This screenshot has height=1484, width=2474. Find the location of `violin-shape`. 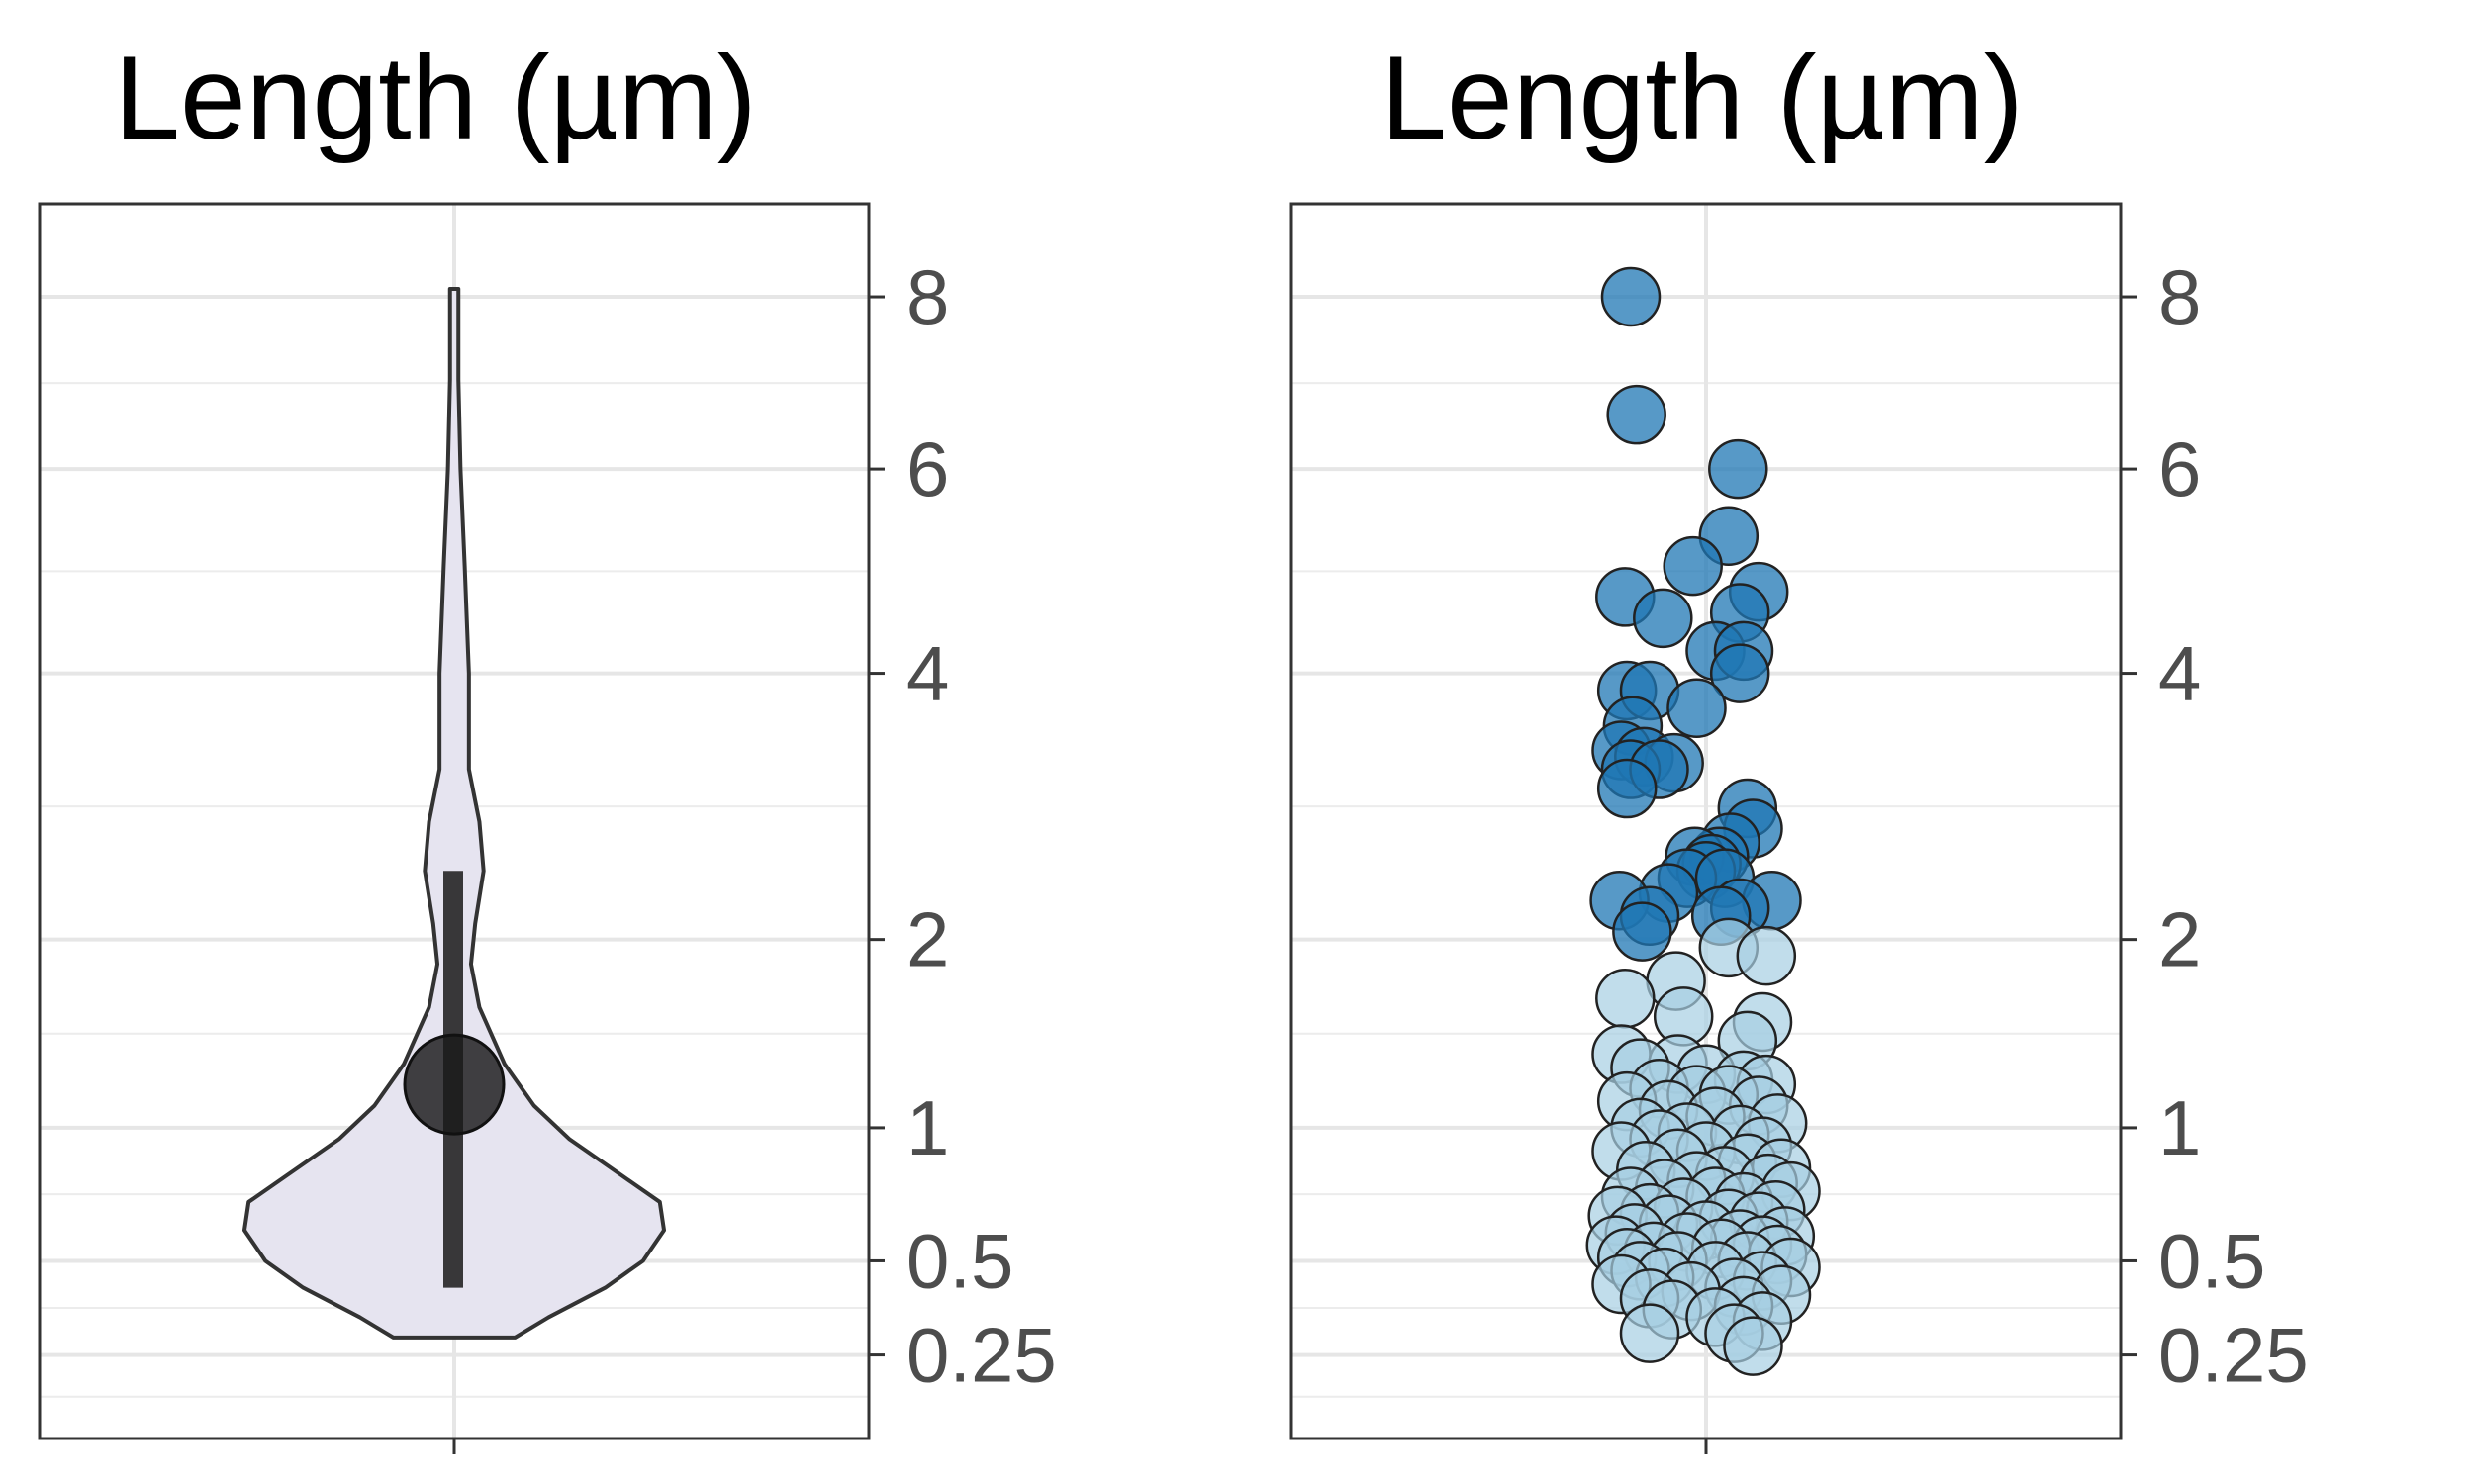

violin-shape is located at coordinates (454, 813).